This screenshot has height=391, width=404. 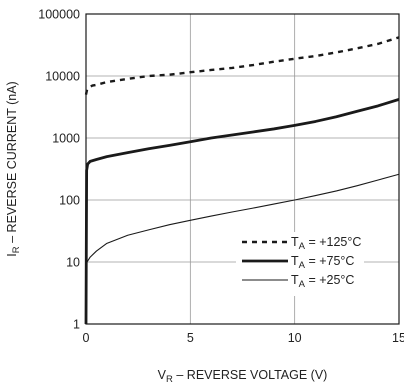 What do you see at coordinates (322, 281) in the screenshot?
I see `legend-label-25c: TA = +25°C` at bounding box center [322, 281].